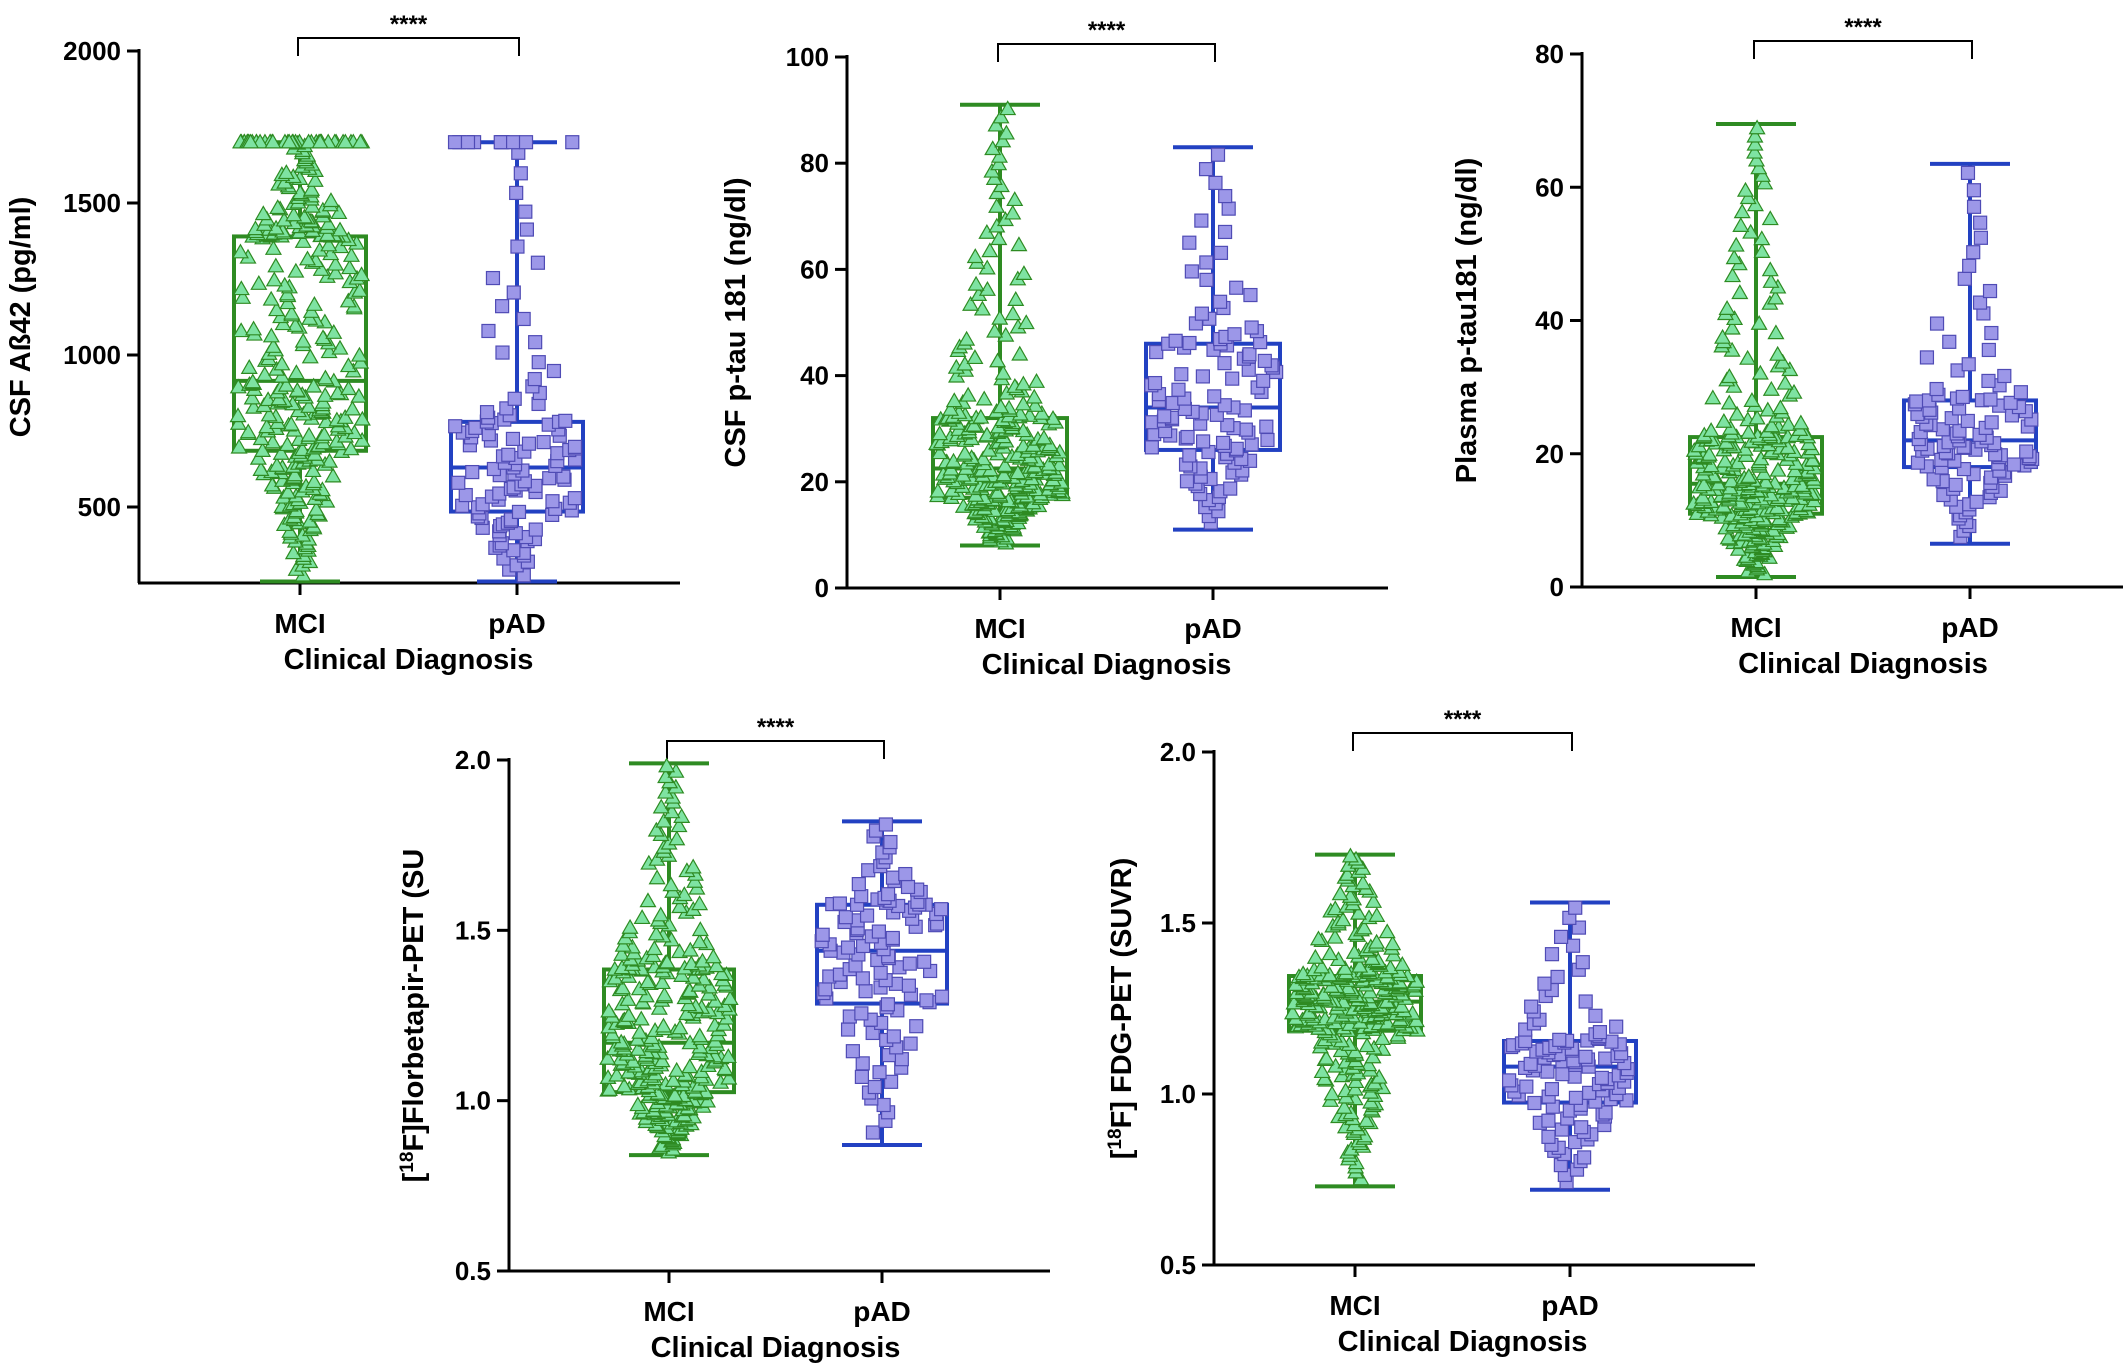 This screenshot has width=2128, height=1368. What do you see at coordinates (1107, 30) in the screenshot?
I see `significance-label: ****` at bounding box center [1107, 30].